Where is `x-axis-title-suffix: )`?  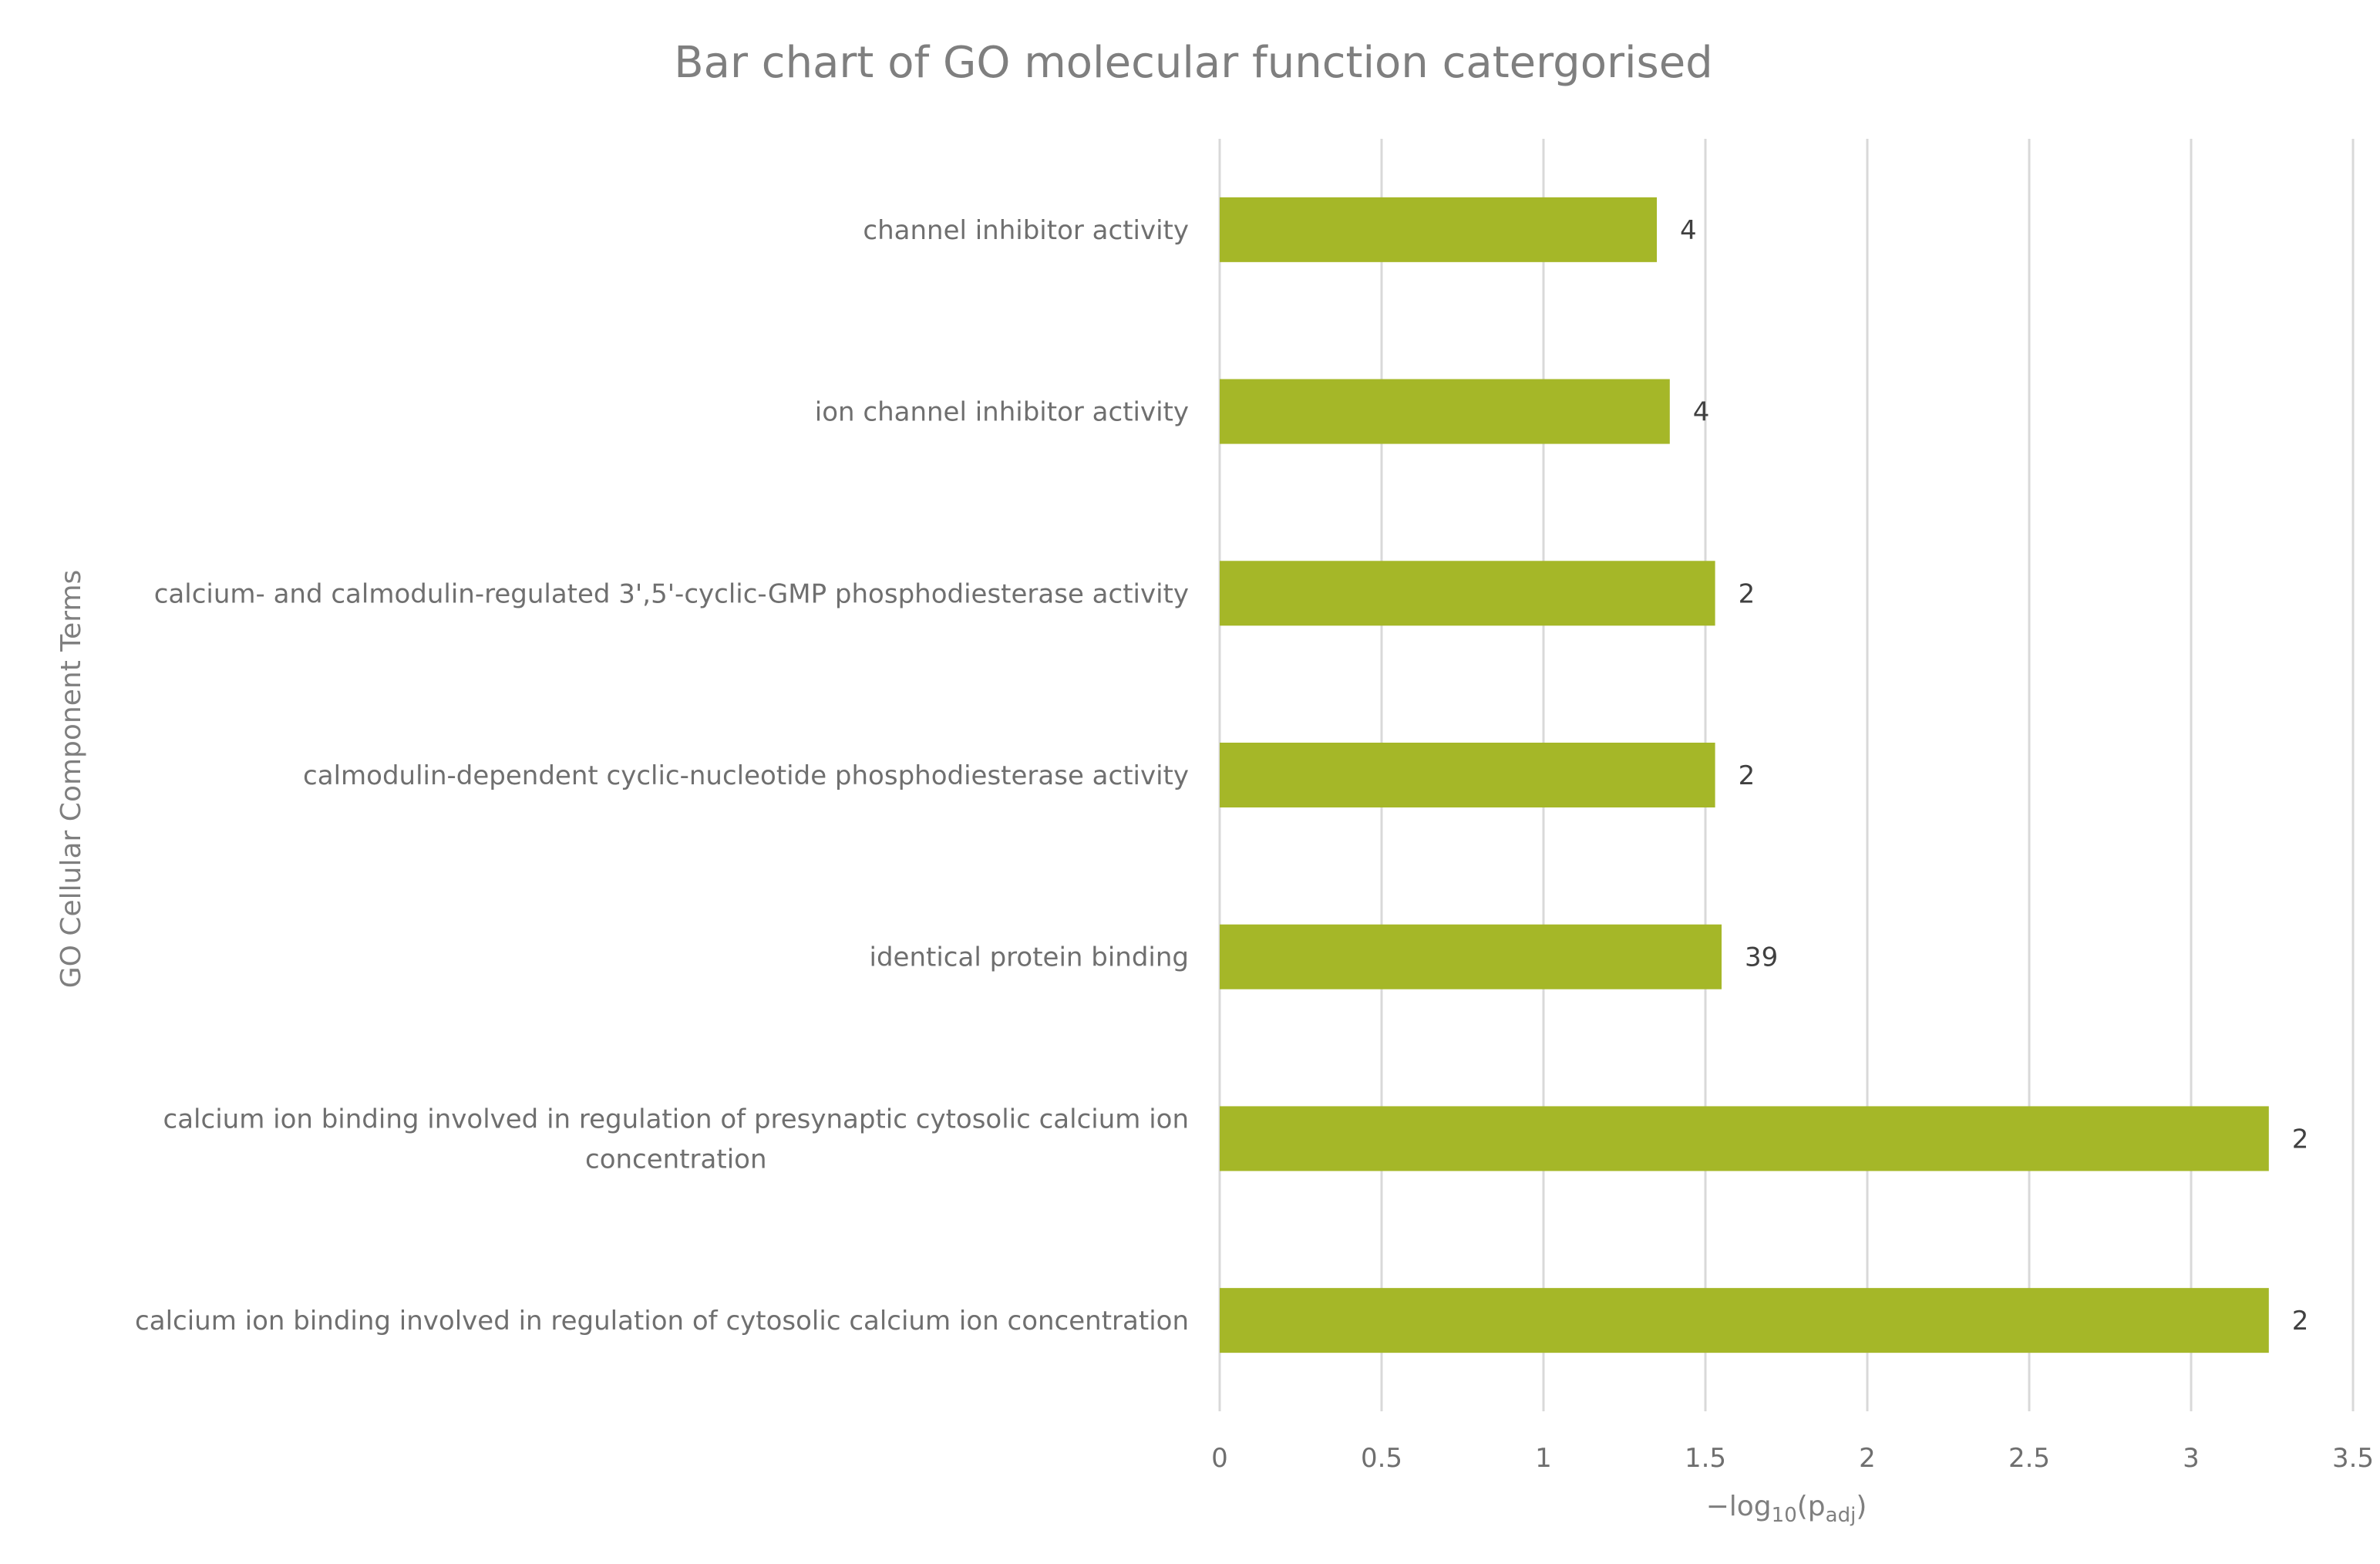 x-axis-title-suffix: ) is located at coordinates (1861, 1507).